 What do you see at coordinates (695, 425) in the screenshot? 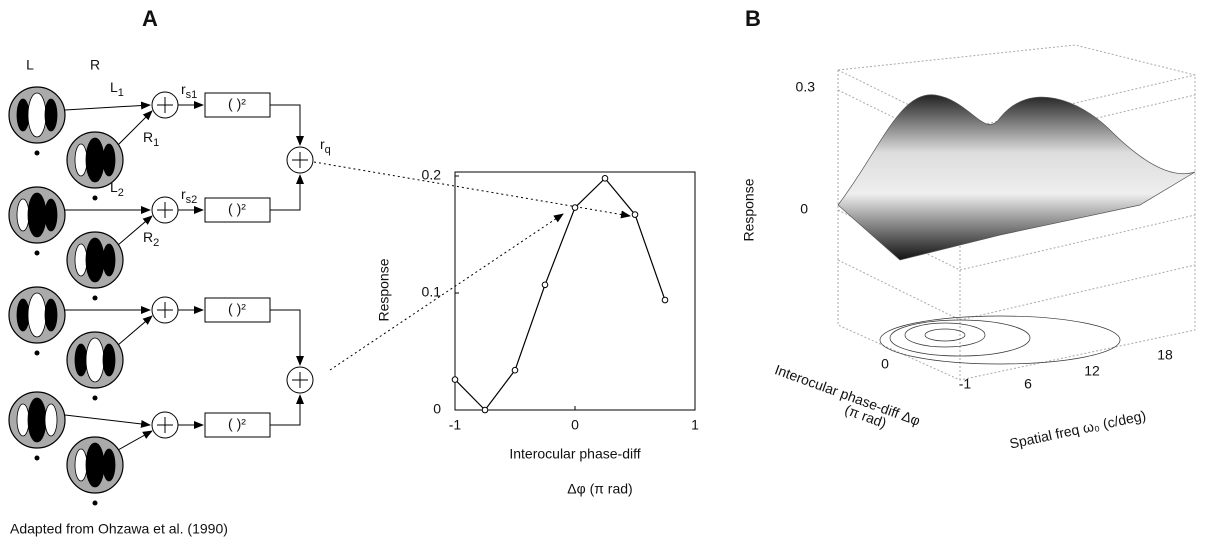
I see `x-tick-label: 1` at bounding box center [695, 425].